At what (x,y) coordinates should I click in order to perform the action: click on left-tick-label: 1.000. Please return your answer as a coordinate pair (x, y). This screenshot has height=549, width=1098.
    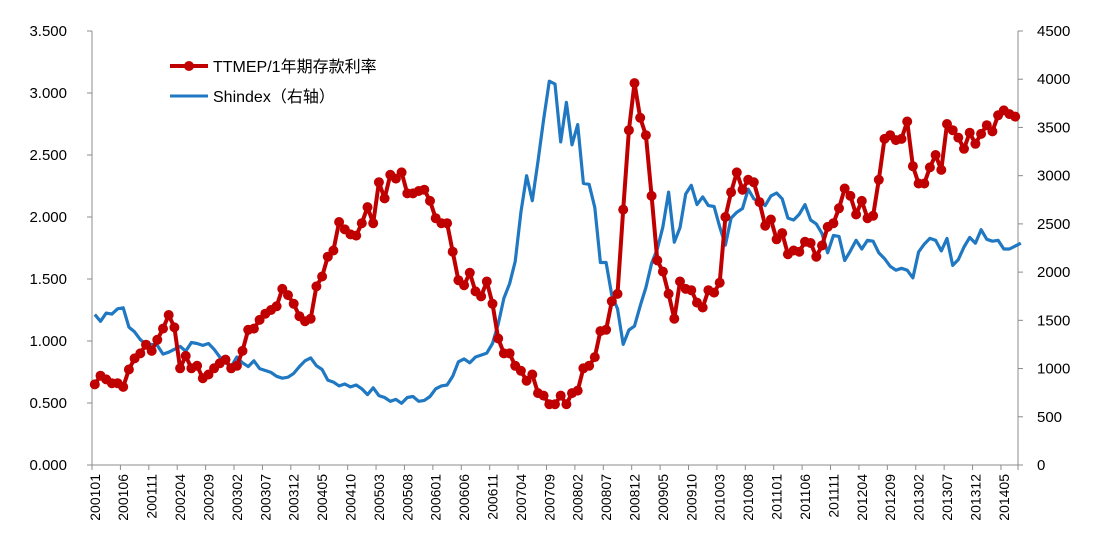
    Looking at the image, I should click on (48, 341).